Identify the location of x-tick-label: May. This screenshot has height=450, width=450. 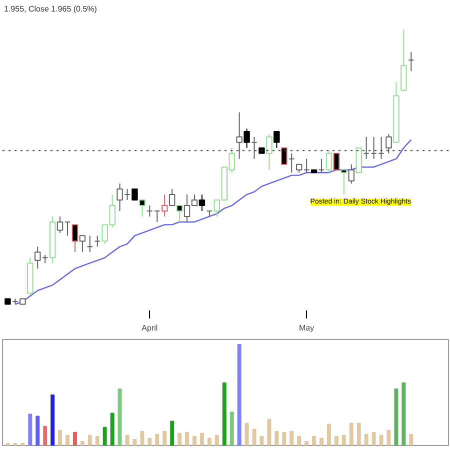
(306, 328).